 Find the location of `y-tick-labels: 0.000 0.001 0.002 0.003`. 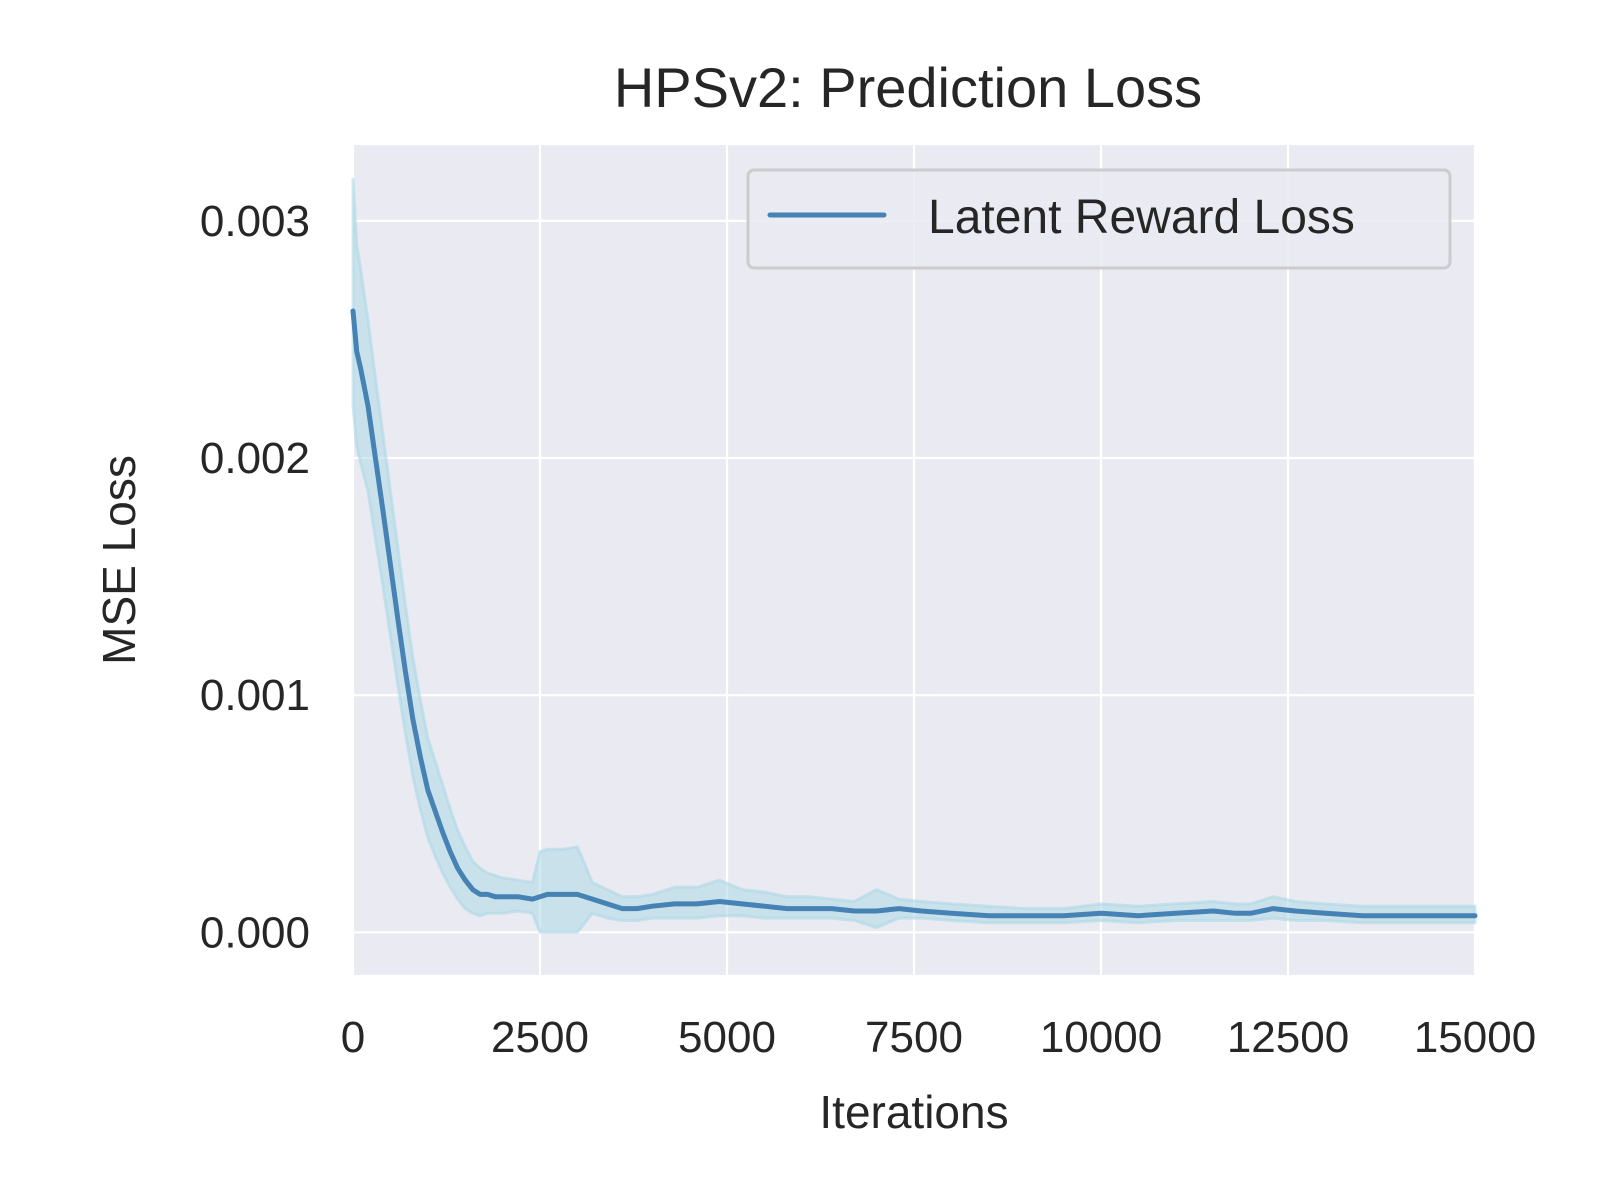

y-tick-labels: 0.000 0.001 0.002 0.003 is located at coordinates (255, 577).